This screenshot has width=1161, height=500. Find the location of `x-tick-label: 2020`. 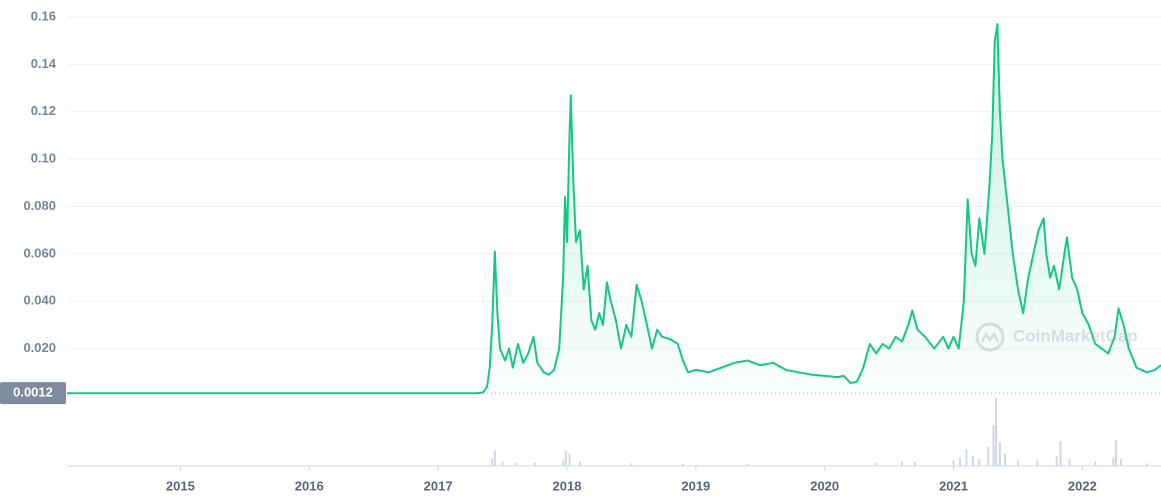

x-tick-label: 2020 is located at coordinates (824, 485).